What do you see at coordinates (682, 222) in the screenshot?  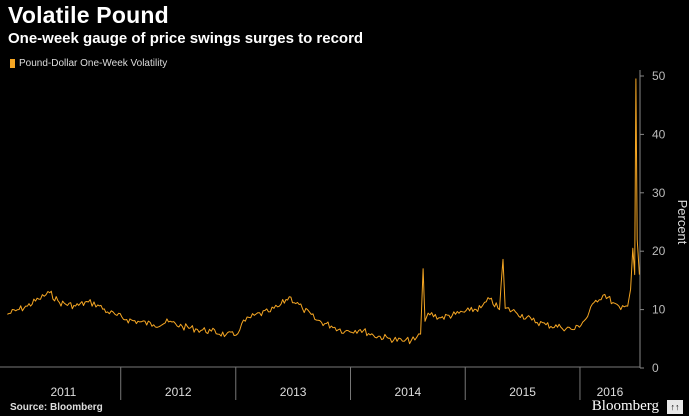 I see `y-axis-label: Percent` at bounding box center [682, 222].